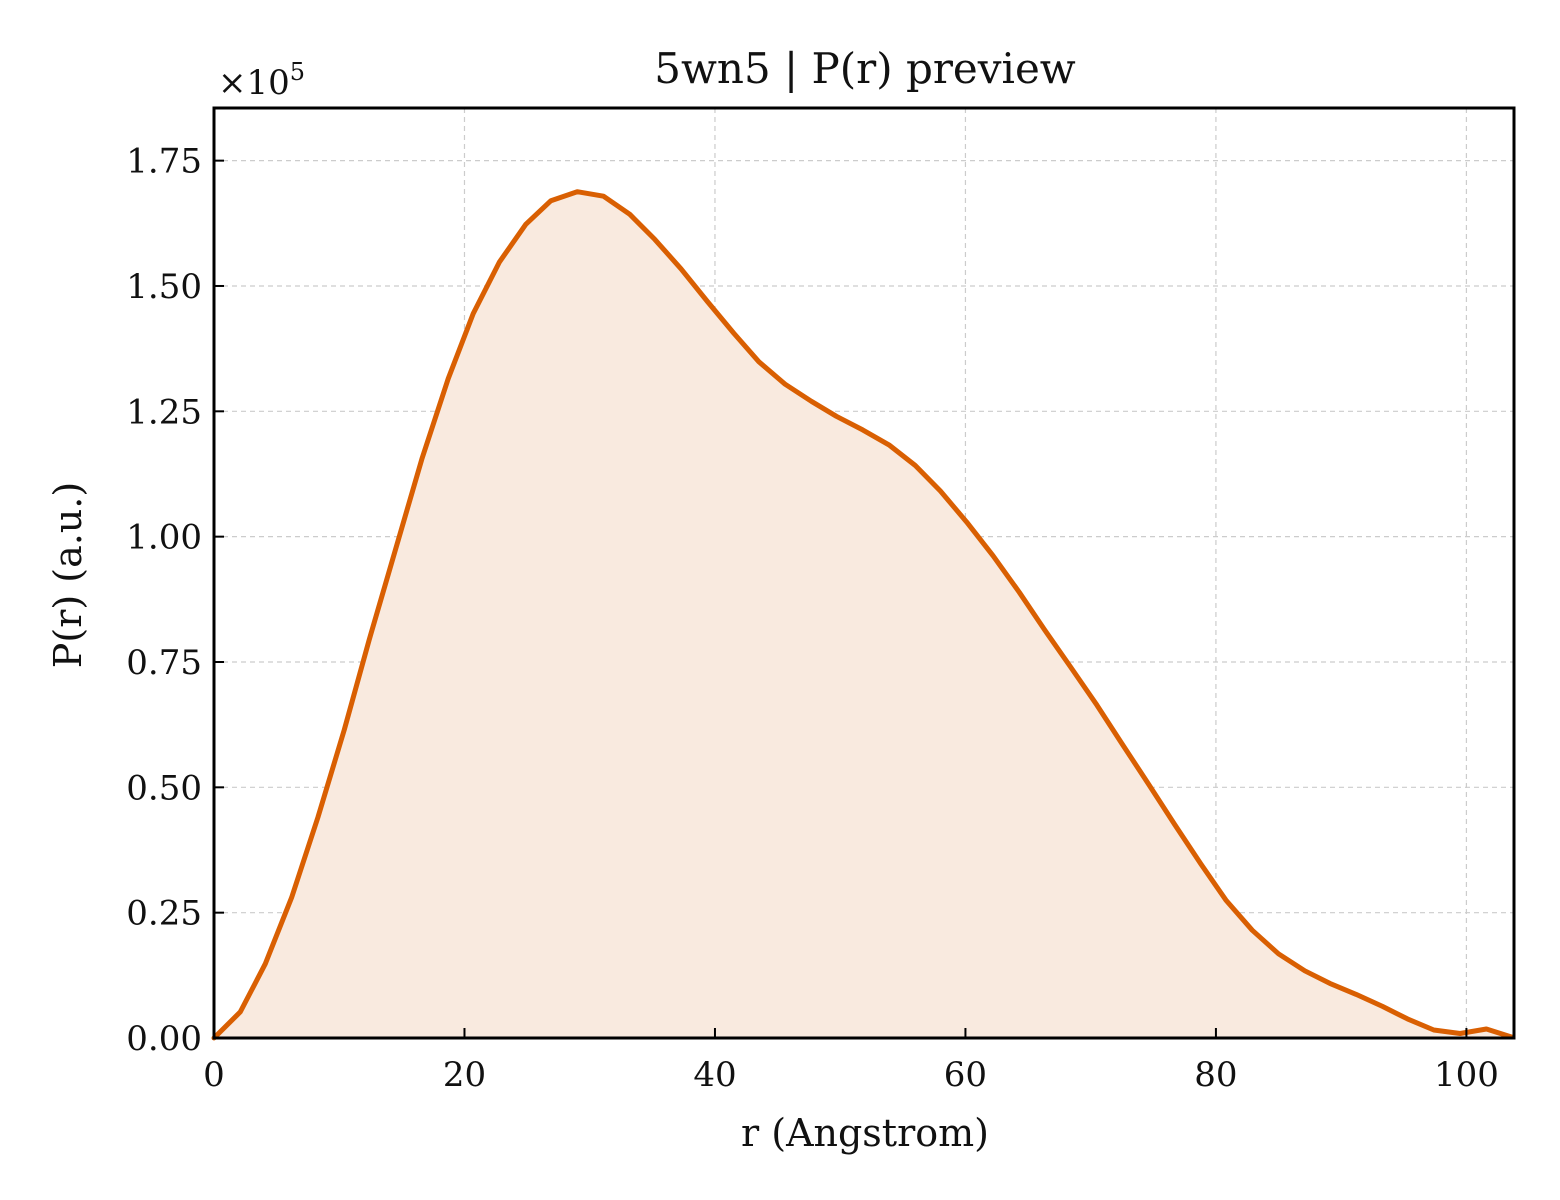 The height and width of the screenshot is (1200, 1560). Describe the element at coordinates (164, 788) in the screenshot. I see `y-tick-label: 0.50` at that location.